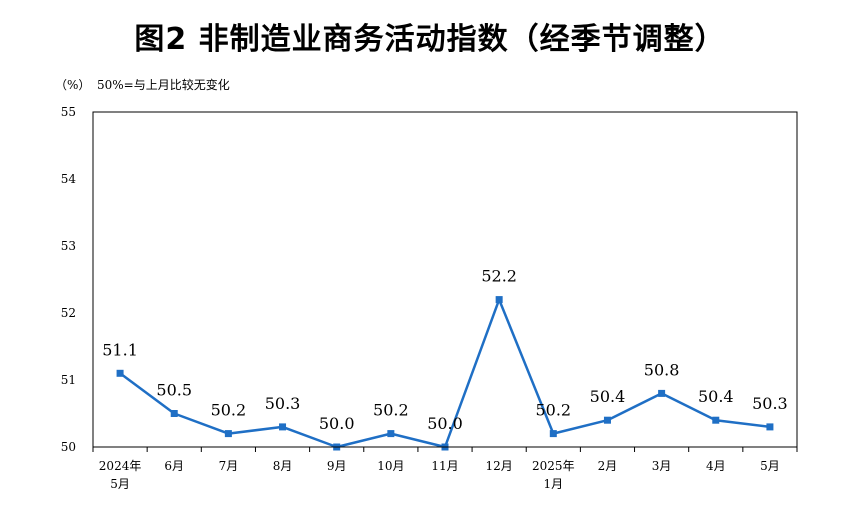 The height and width of the screenshot is (525, 860). Describe the element at coordinates (68, 112) in the screenshot. I see `y-tick-label-55: 55` at that location.